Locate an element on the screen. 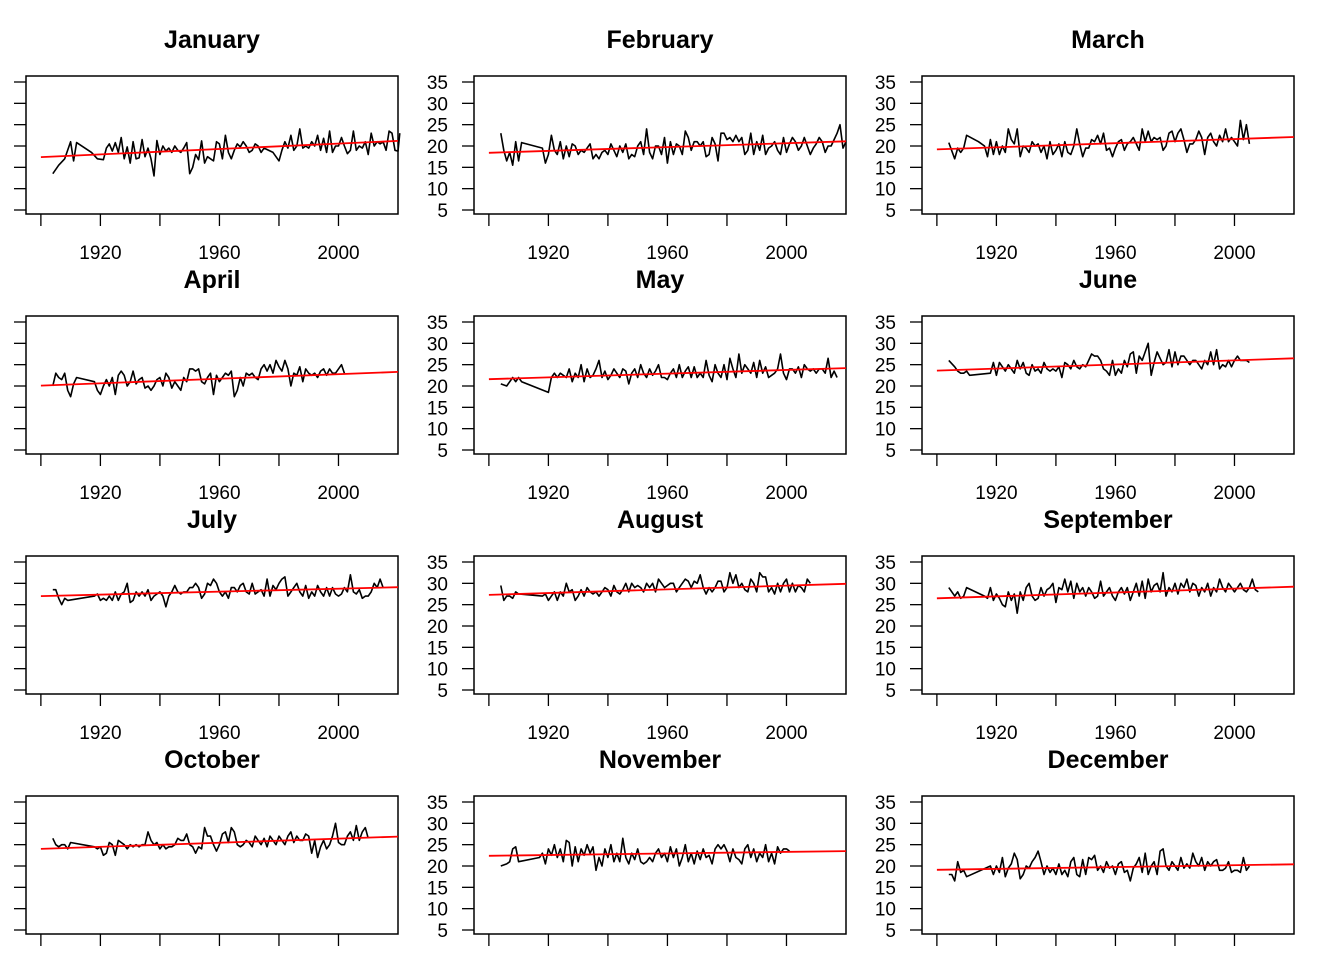  panel-september-x-tick-label: 1960 is located at coordinates (1115, 733).